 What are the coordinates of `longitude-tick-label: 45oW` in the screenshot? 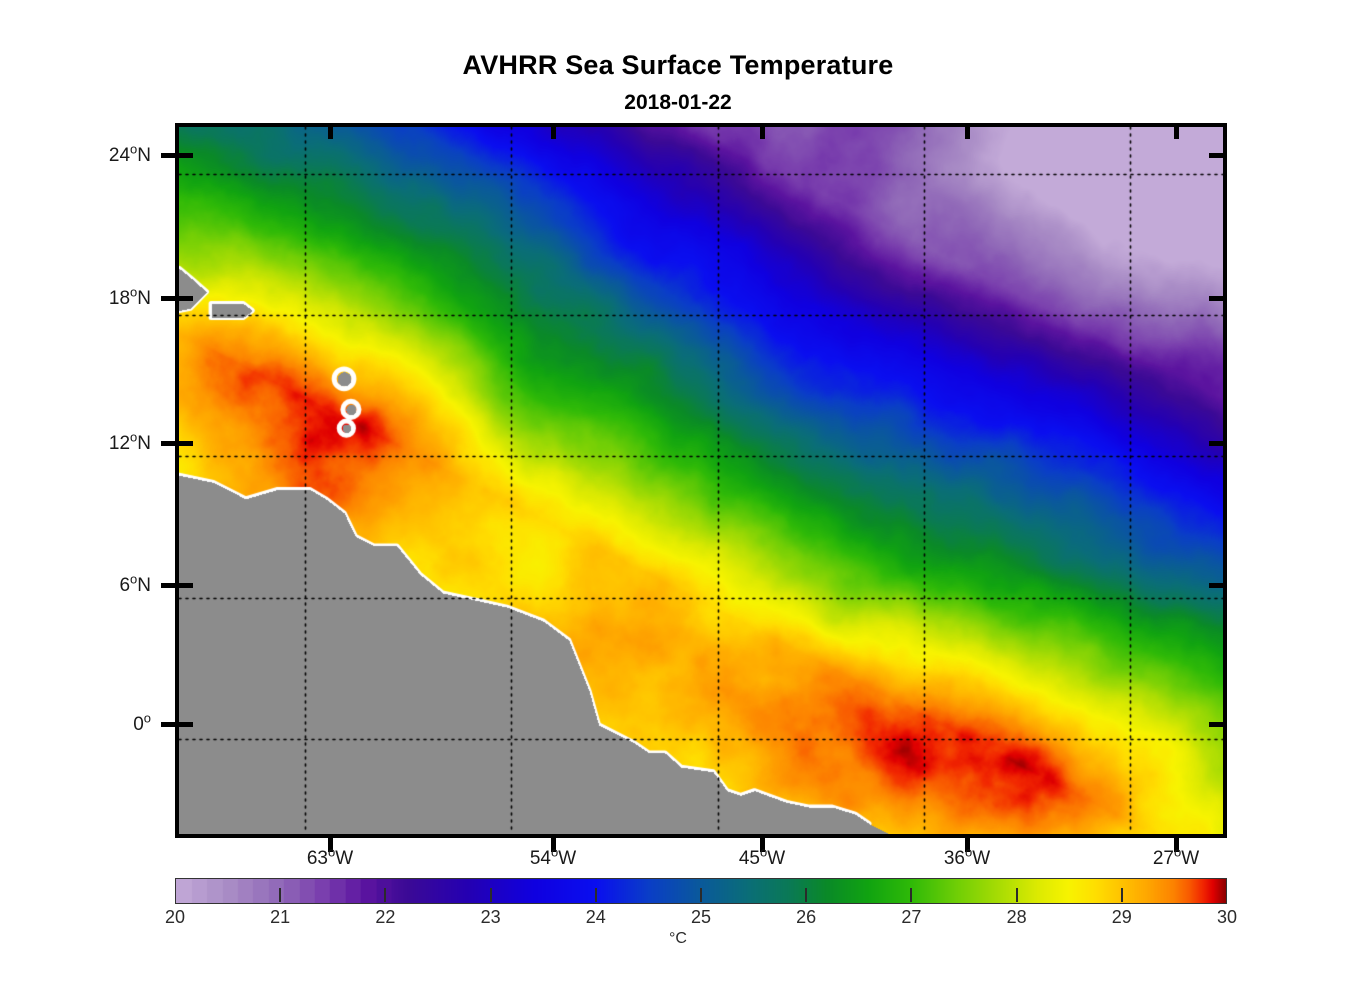 It's located at (762, 857).